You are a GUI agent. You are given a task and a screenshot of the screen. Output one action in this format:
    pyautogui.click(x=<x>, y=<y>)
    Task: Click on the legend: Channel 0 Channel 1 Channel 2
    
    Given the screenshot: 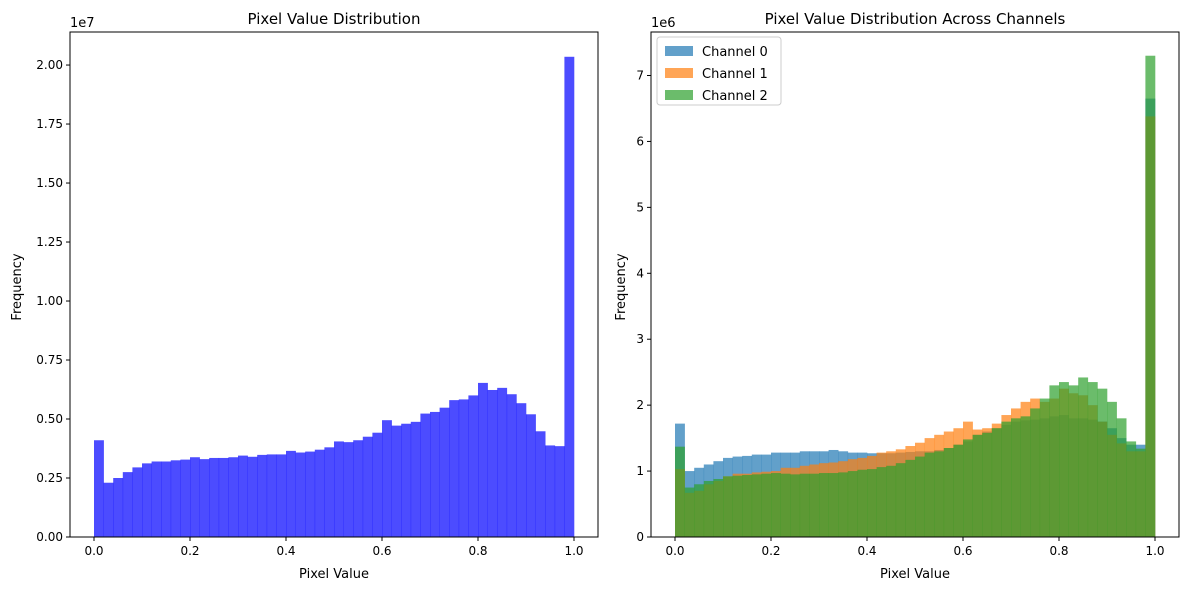 What is the action you would take?
    pyautogui.click(x=719, y=71)
    